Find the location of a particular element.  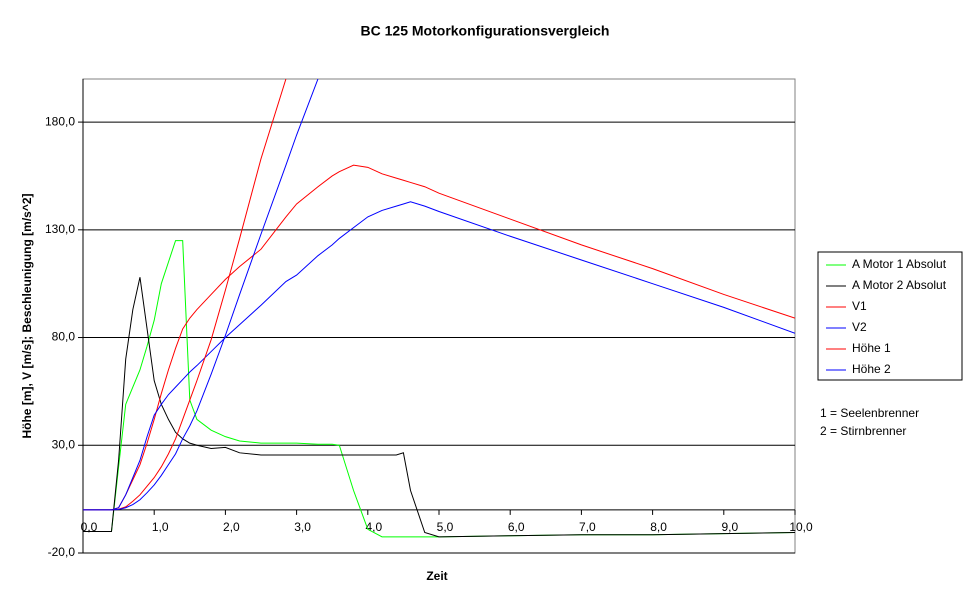

x-tick-label: 10,0 is located at coordinates (801, 527).